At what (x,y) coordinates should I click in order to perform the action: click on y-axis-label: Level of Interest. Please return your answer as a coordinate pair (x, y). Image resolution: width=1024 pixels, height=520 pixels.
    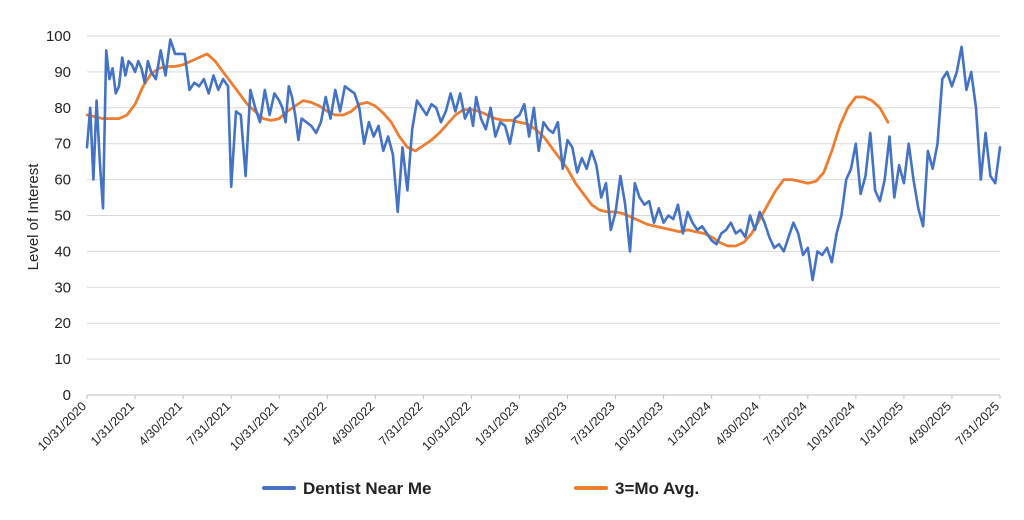
    Looking at the image, I should click on (33, 217).